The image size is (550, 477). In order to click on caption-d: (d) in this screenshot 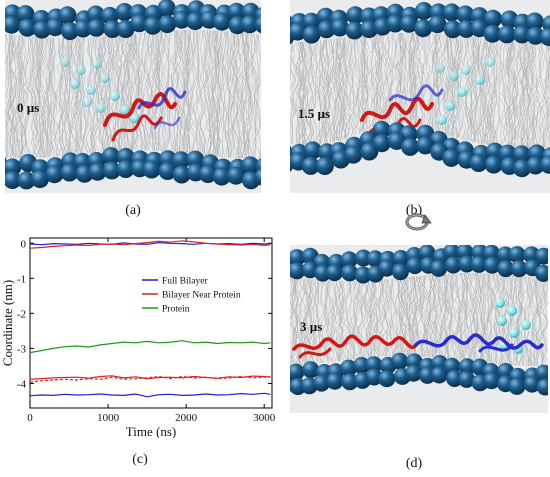, I will do `click(414, 463)`.